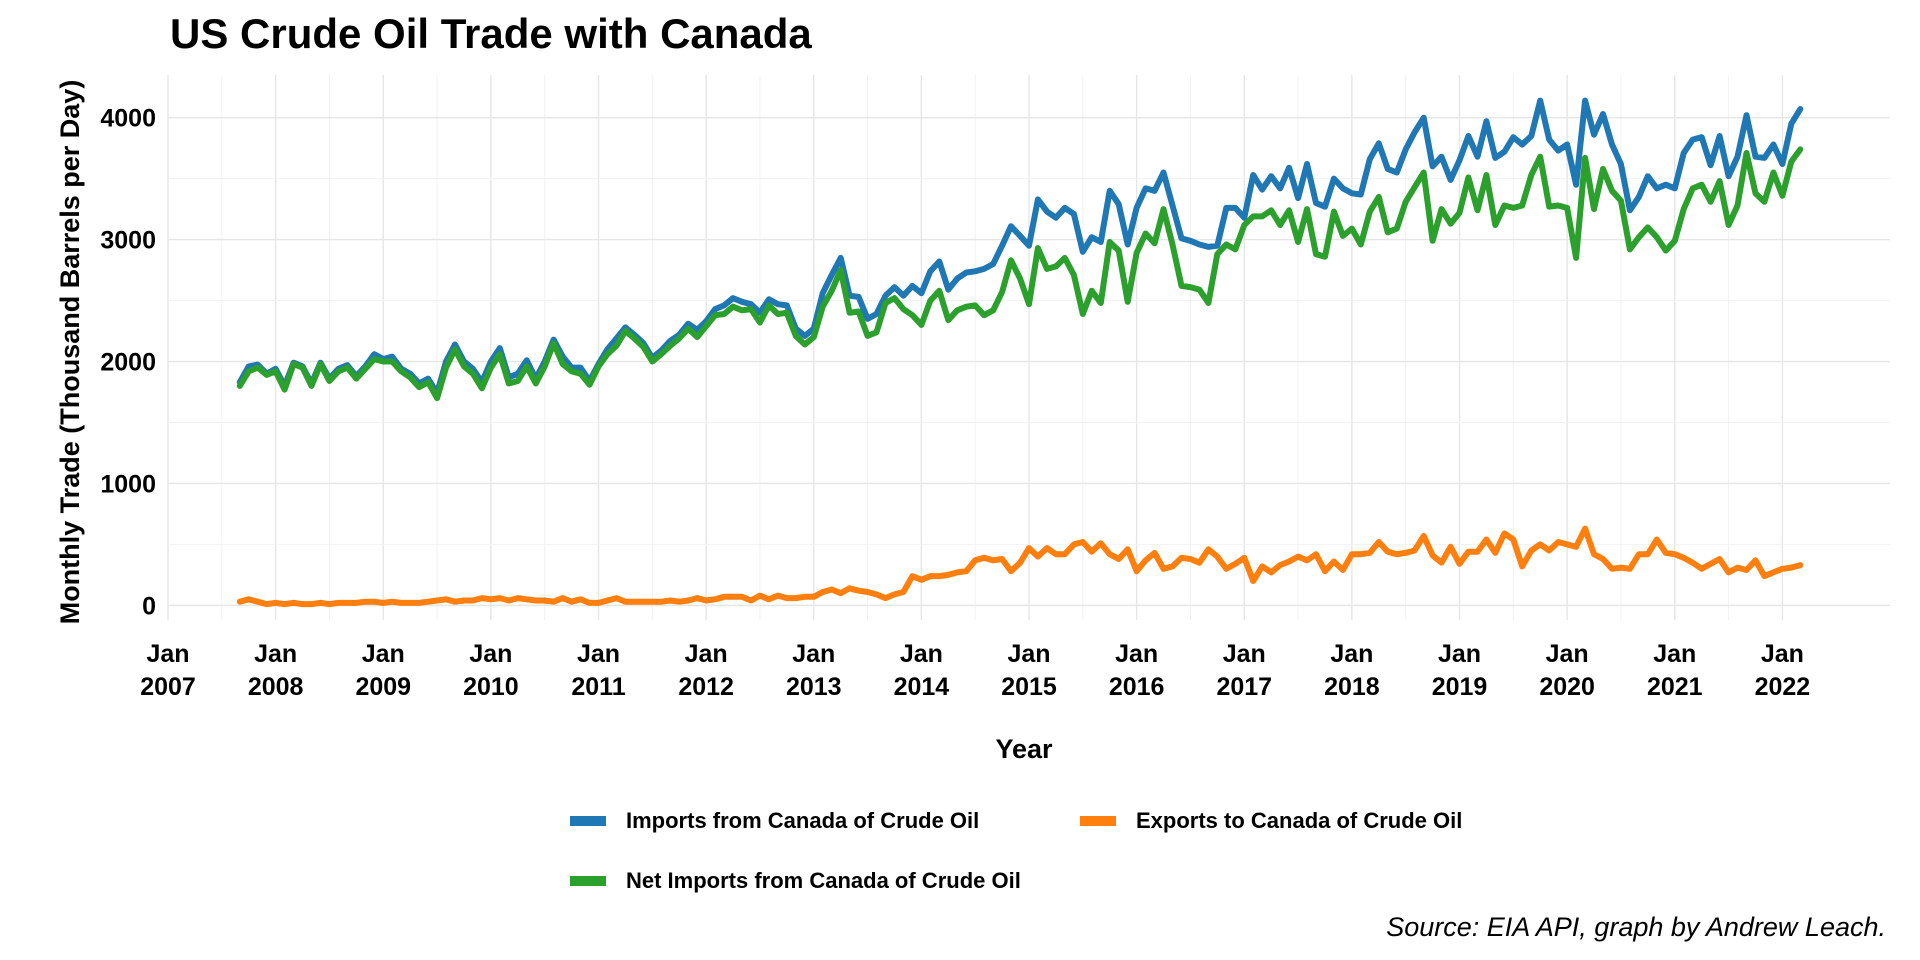 The image size is (1920, 960). I want to click on legend-label-imports: Imports from Canada of Crude Oil, so click(803, 820).